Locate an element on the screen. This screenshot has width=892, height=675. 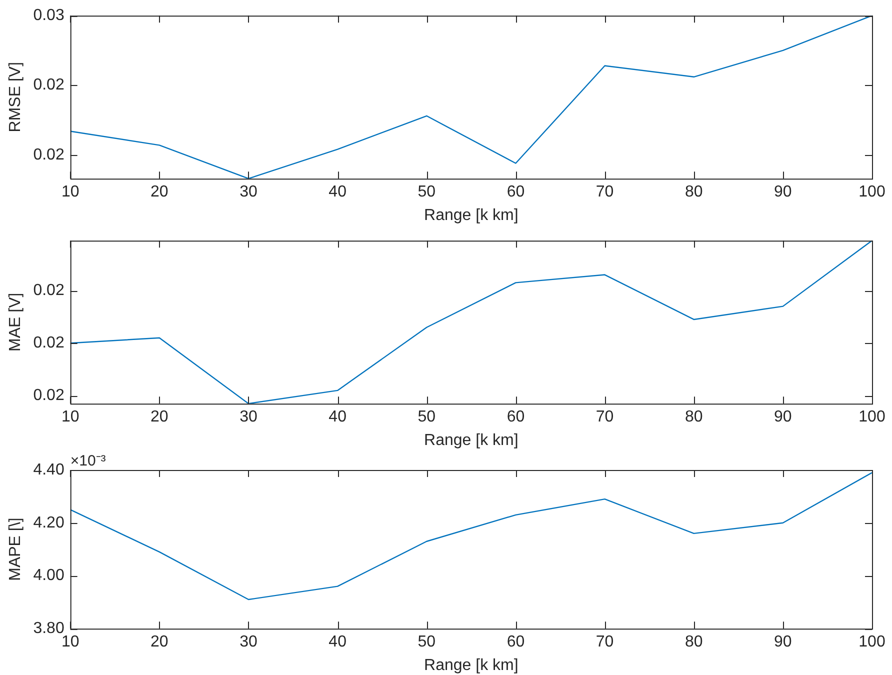
y-tick-label: 4.00 is located at coordinates (48, 575).